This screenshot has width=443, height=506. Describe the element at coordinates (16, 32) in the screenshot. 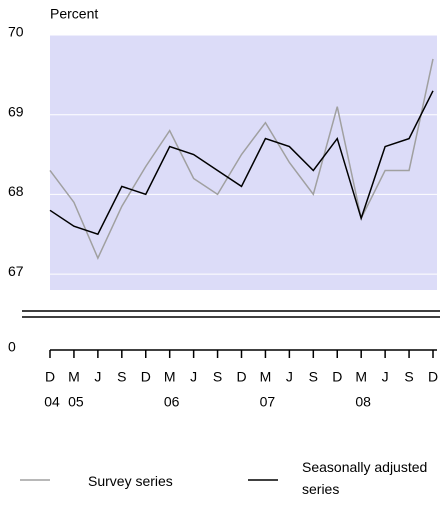

I see `y-tick-label: 70` at that location.